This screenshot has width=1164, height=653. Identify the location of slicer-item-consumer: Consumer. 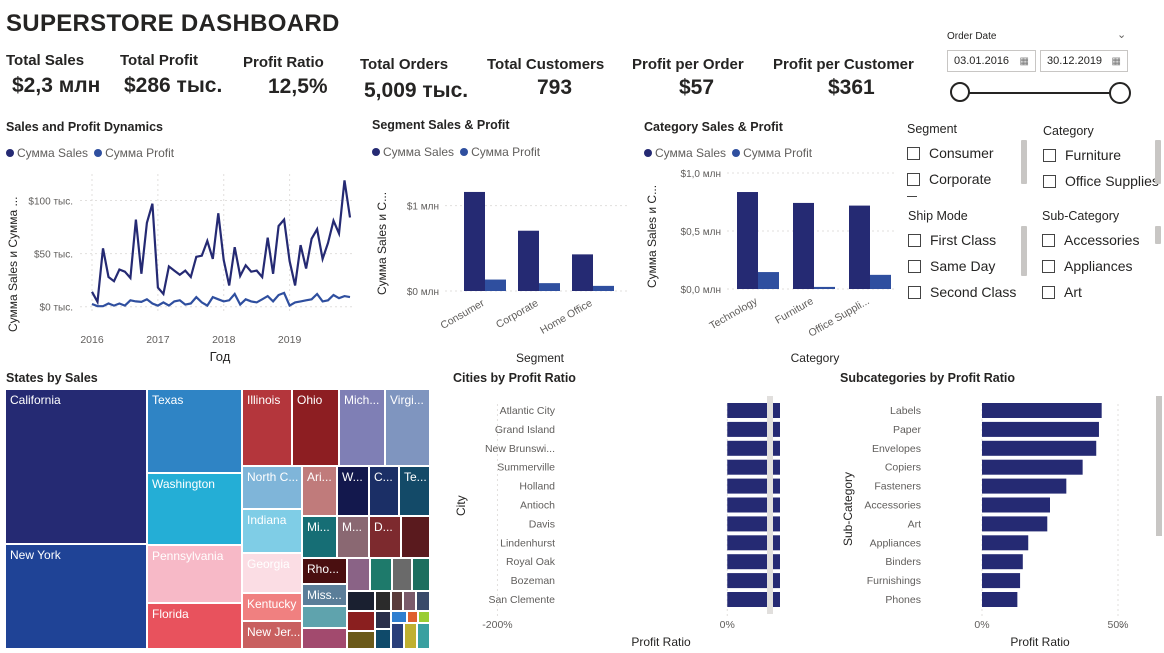
(950, 153).